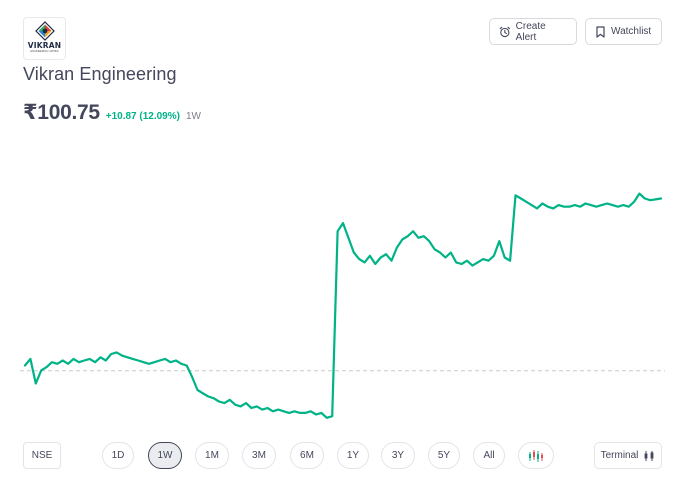  What do you see at coordinates (600, 31) in the screenshot?
I see `bookmark-icon` at bounding box center [600, 31].